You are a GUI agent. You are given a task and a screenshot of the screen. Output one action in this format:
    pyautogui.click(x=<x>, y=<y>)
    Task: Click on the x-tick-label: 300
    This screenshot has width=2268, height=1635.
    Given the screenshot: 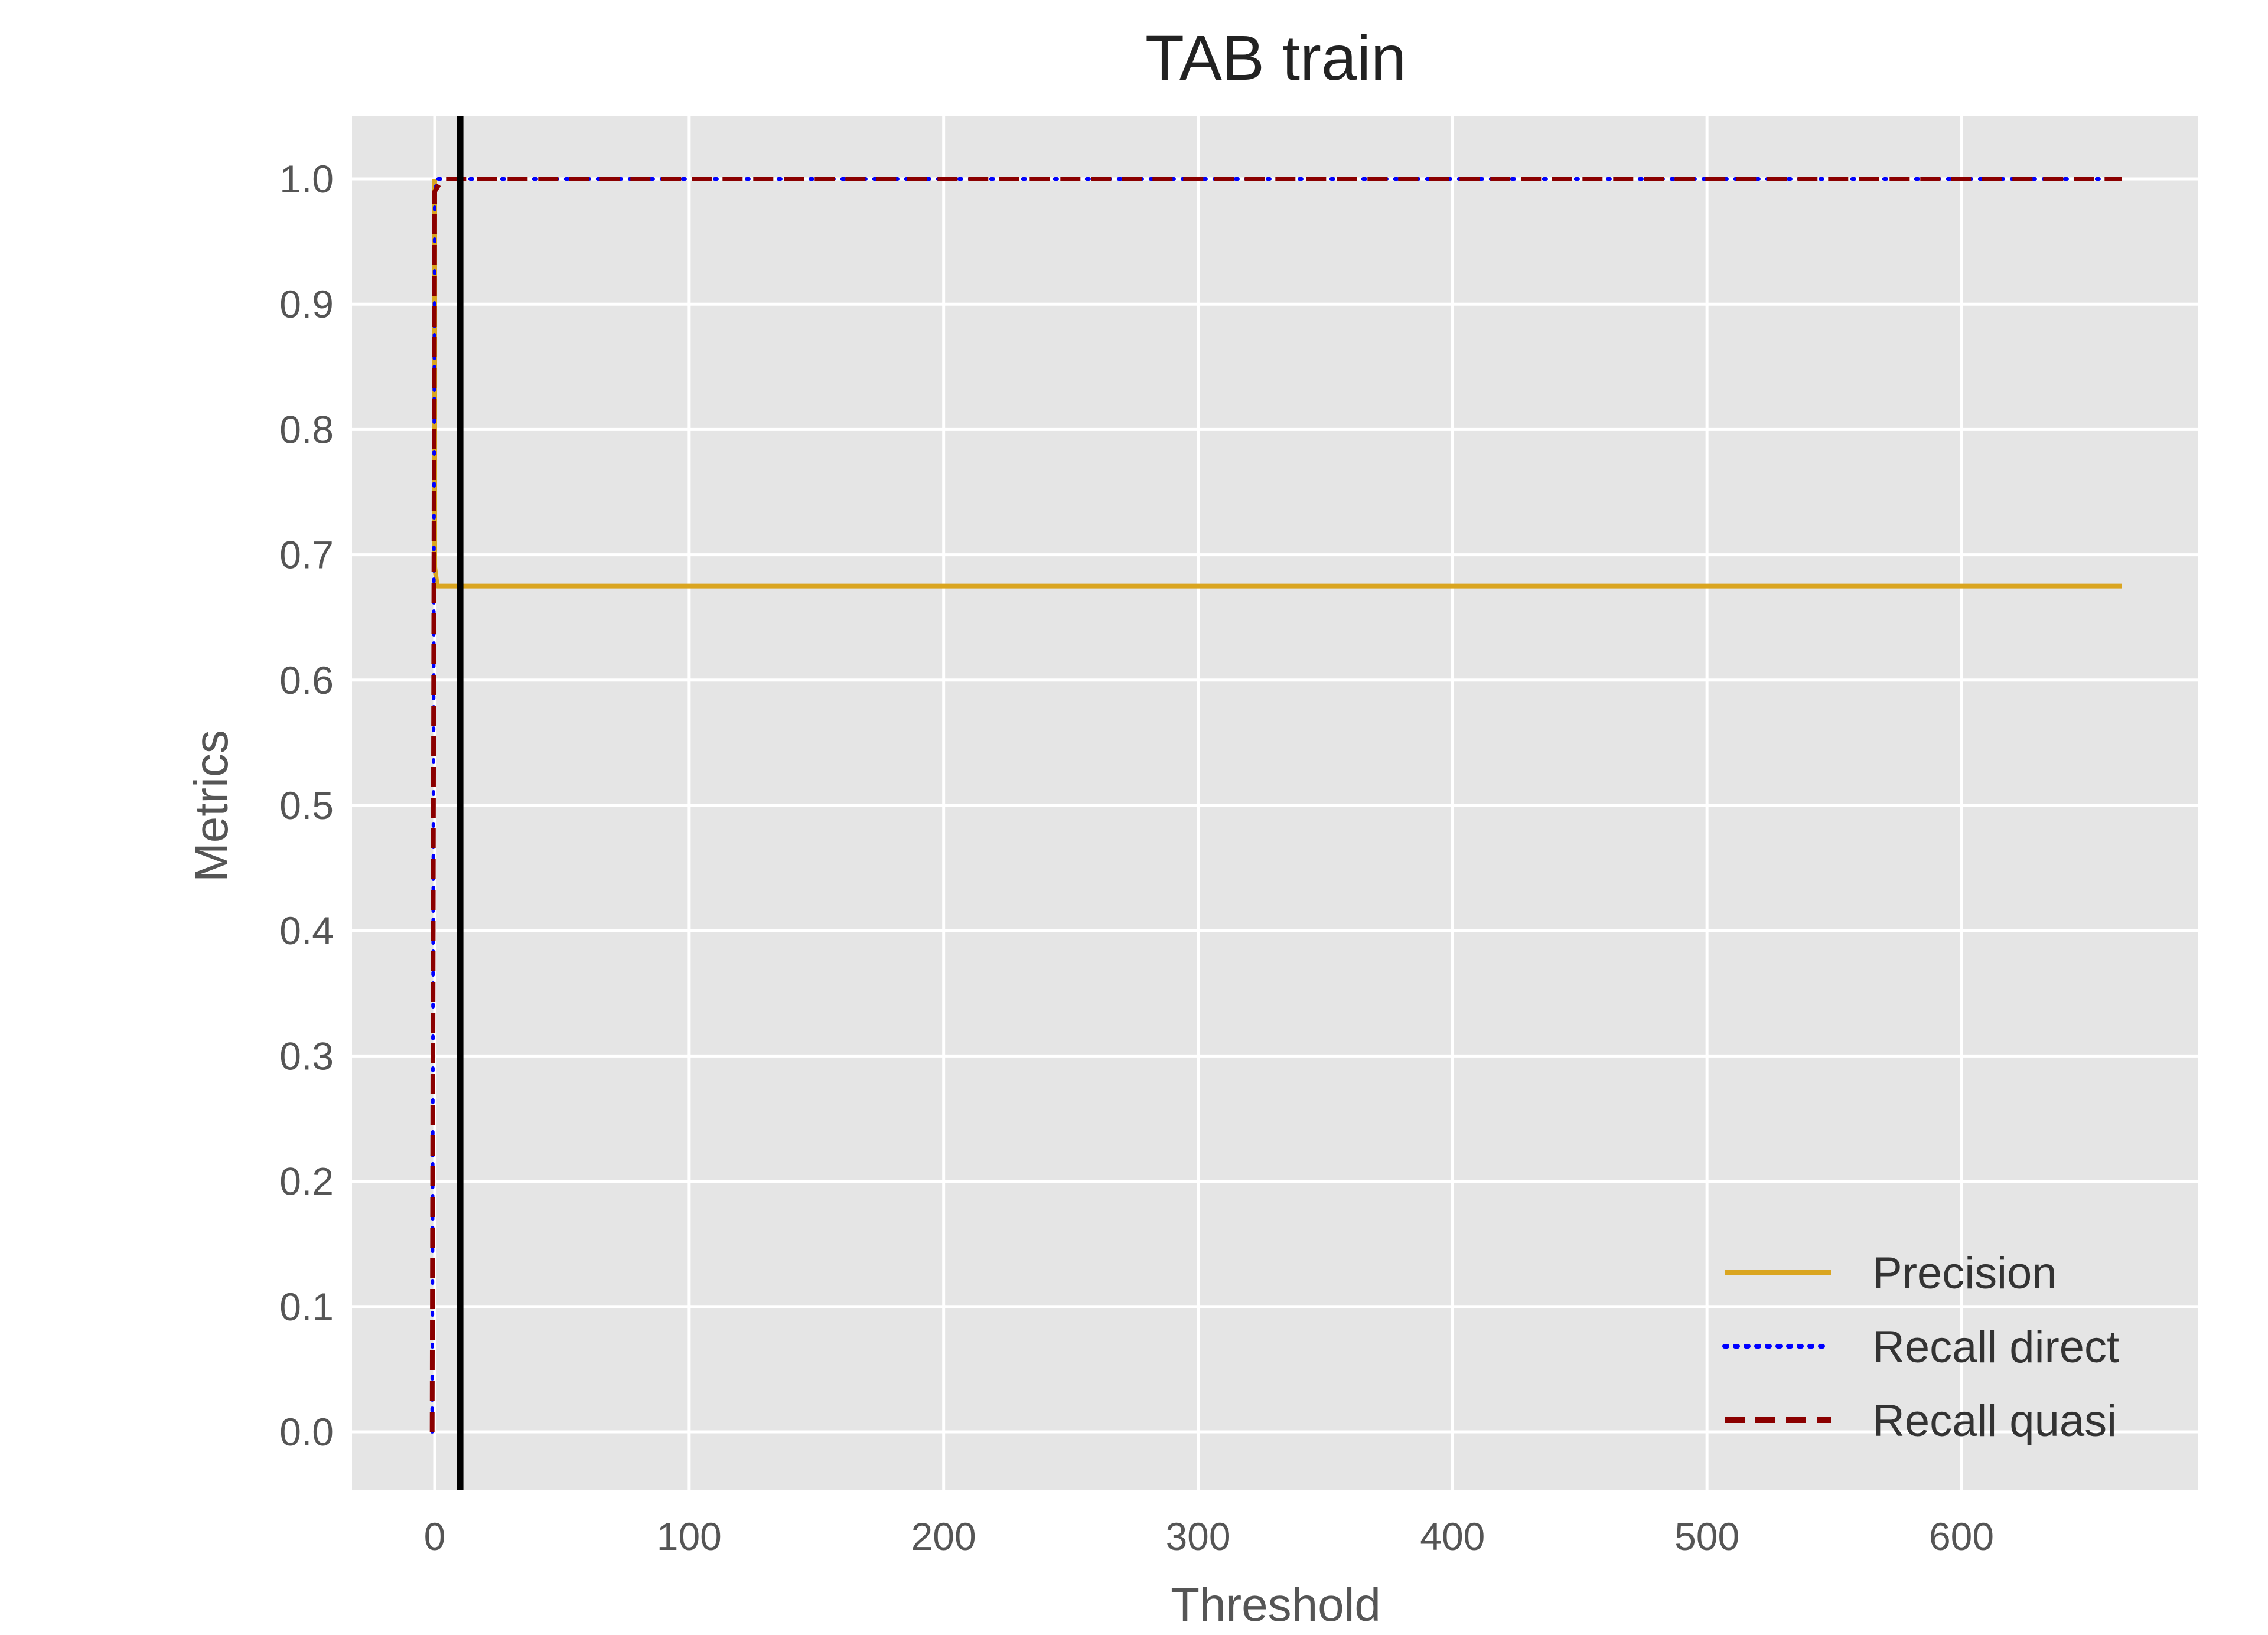 What is the action you would take?
    pyautogui.click(x=1197, y=1536)
    